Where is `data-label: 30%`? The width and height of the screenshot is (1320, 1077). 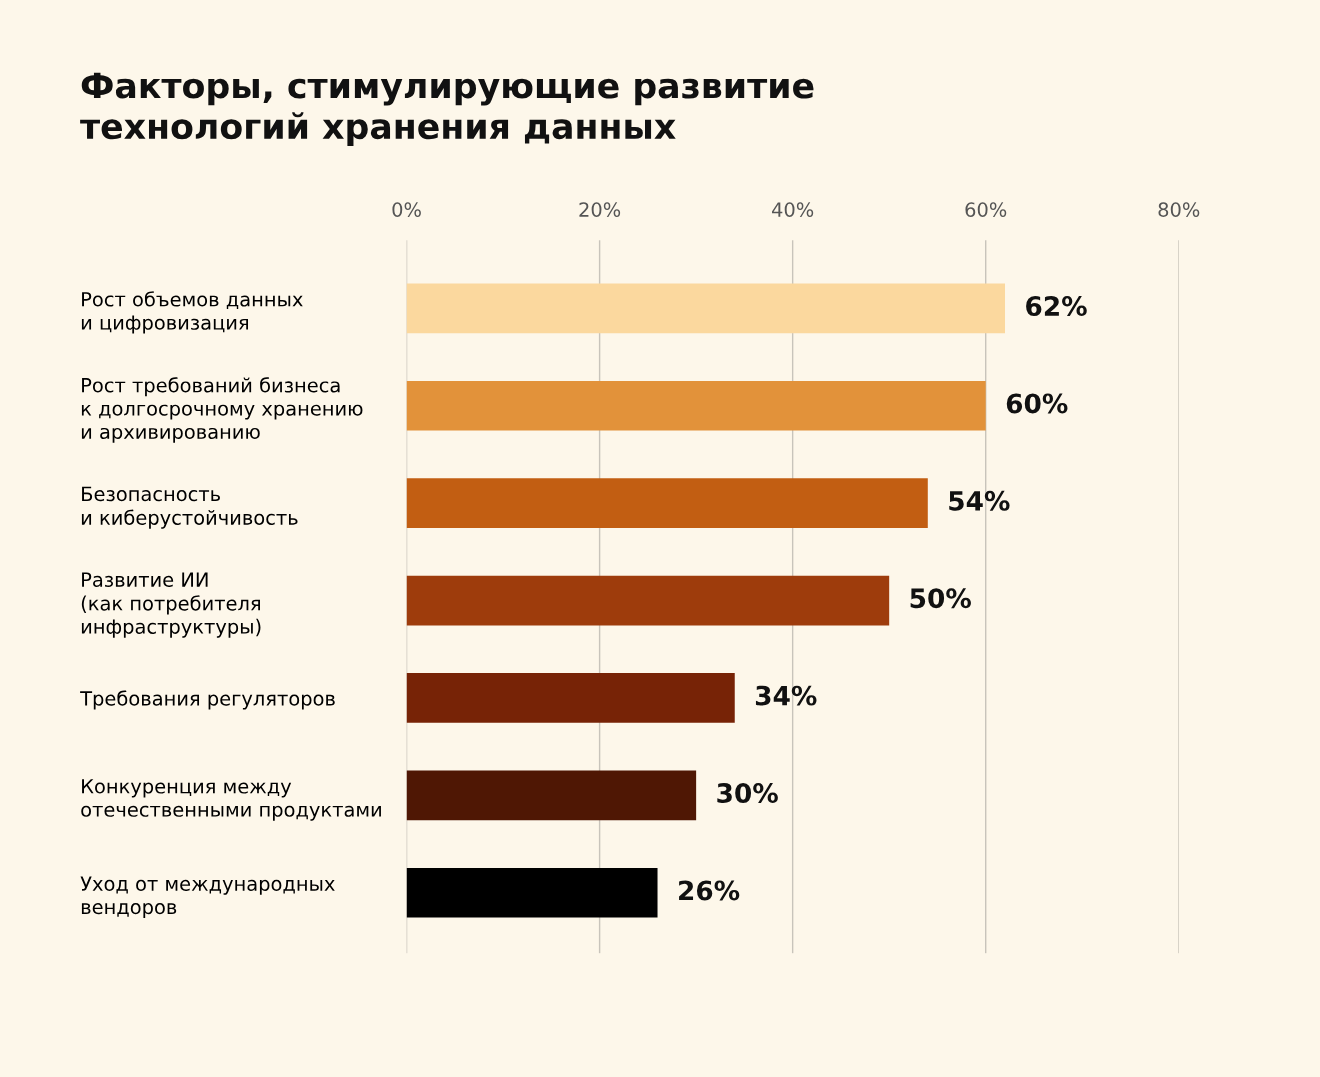
data-label: 30% is located at coordinates (747, 793).